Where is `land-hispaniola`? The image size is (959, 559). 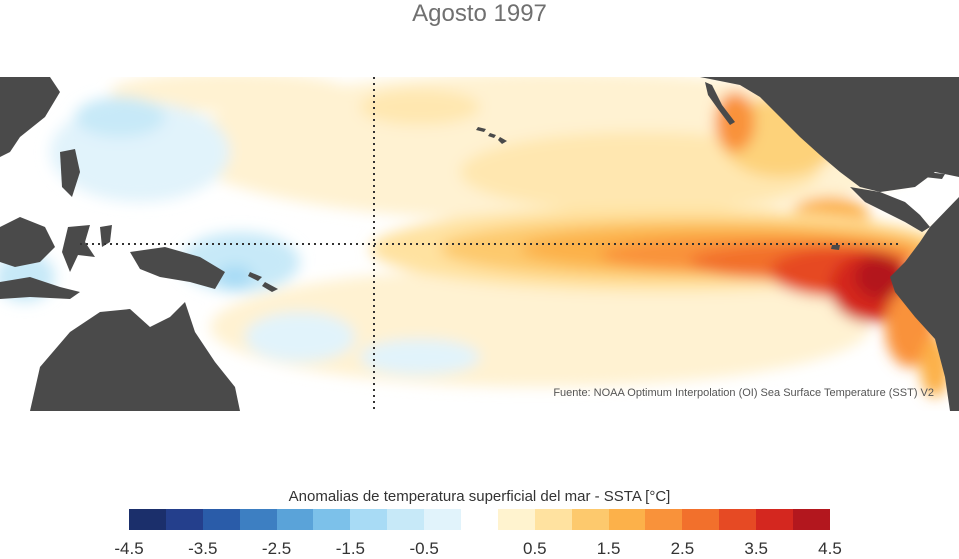 land-hispaniola is located at coordinates (934, 175).